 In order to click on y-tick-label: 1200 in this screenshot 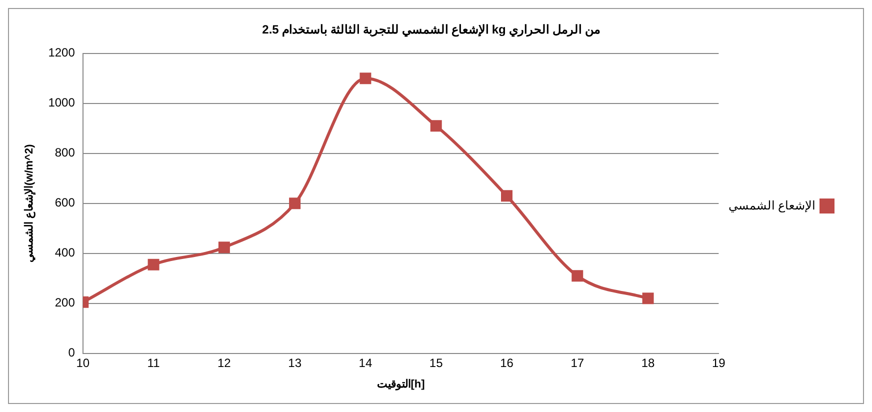, I will do `click(62, 53)`.